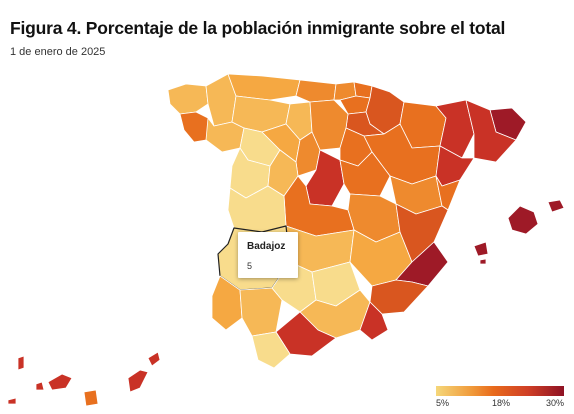 Image resolution: width=574 pixels, height=414 pixels. Describe the element at coordinates (523, 220) in the screenshot. I see `province-baleares-mallorca` at that location.